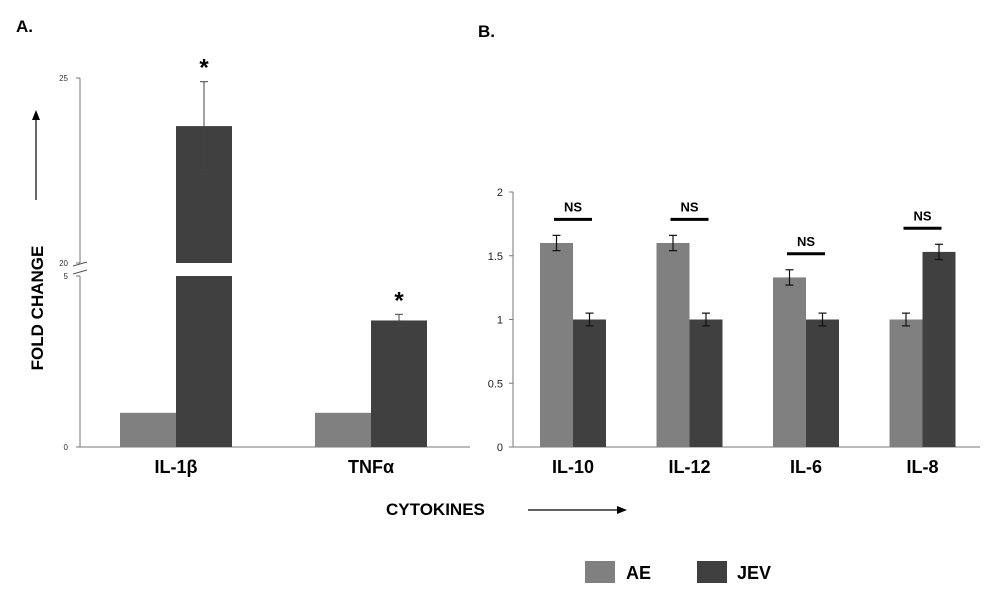  I want to click on y-axis-title: FOLD CHANGE, so click(37, 308).